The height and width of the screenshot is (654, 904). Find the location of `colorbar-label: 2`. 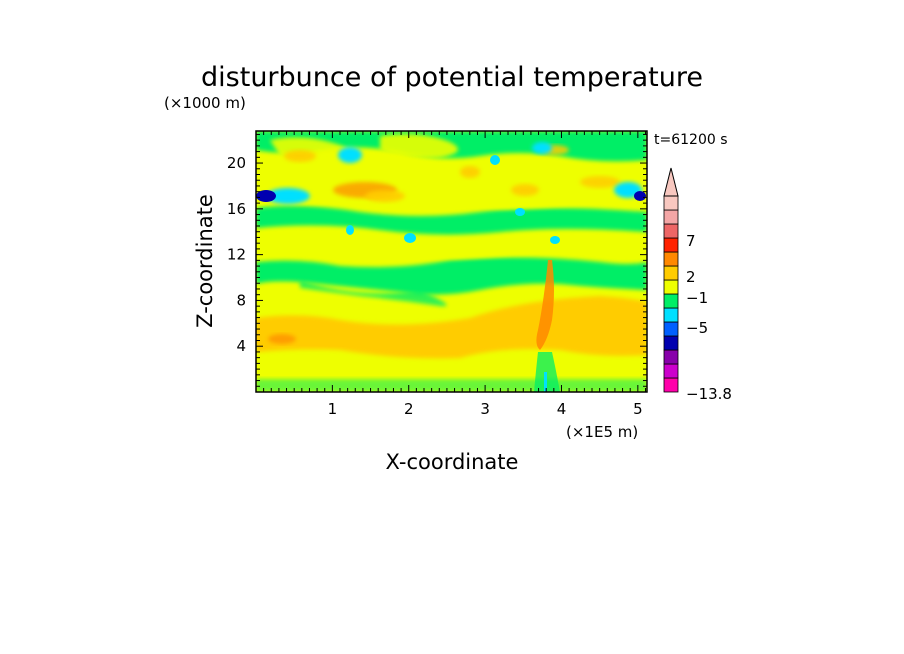

colorbar-label: 2 is located at coordinates (691, 277).